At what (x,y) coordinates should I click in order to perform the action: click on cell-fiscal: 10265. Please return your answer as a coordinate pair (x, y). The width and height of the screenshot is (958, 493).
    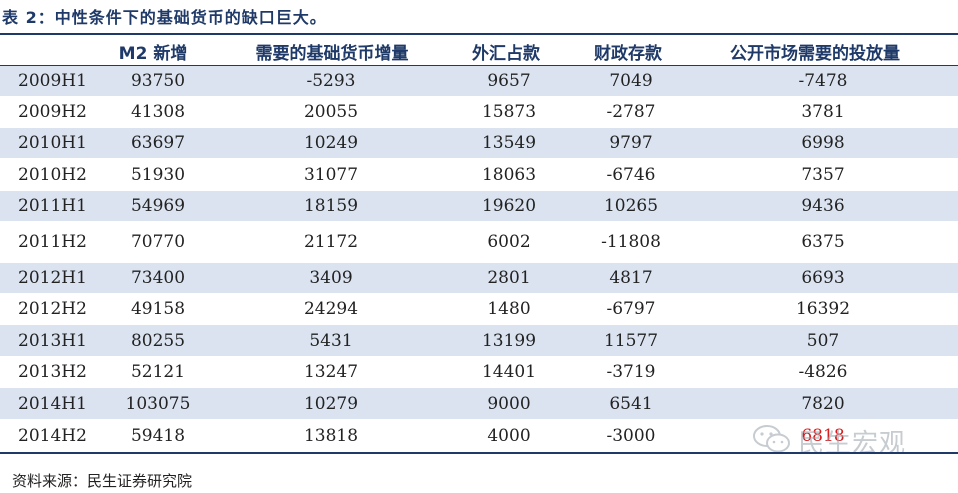
    Looking at the image, I should click on (631, 206).